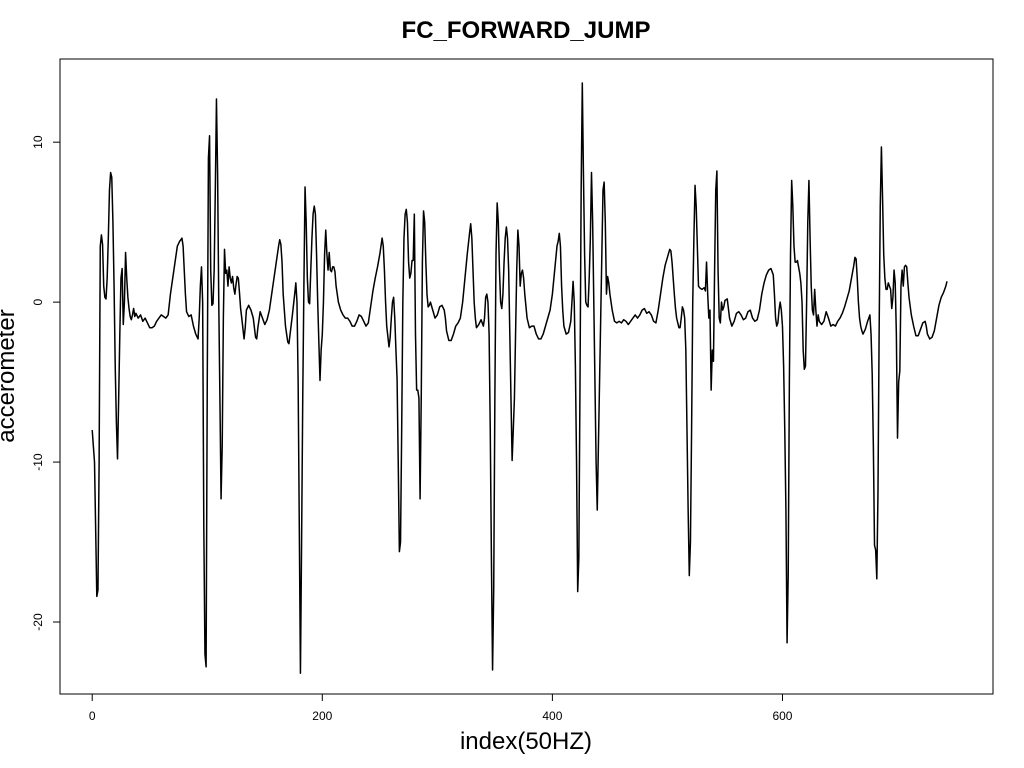 This screenshot has height=768, width=1024. I want to click on x-tick-label: 600, so click(782, 716).